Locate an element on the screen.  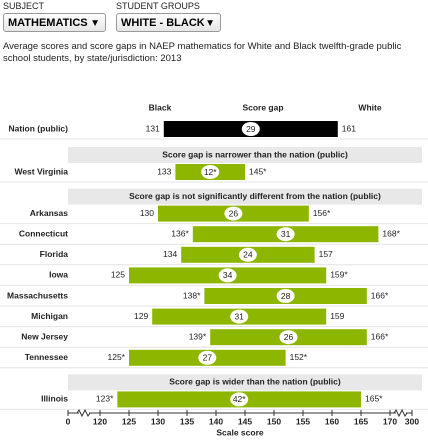
row-label: Connecticut is located at coordinates (43, 233).